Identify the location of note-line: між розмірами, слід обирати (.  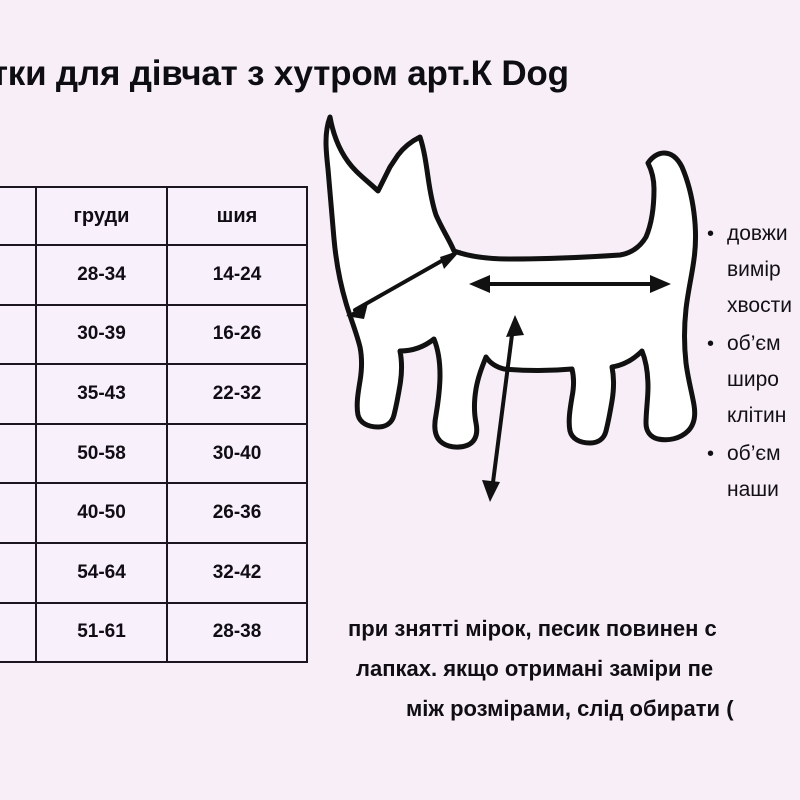
(570, 708).